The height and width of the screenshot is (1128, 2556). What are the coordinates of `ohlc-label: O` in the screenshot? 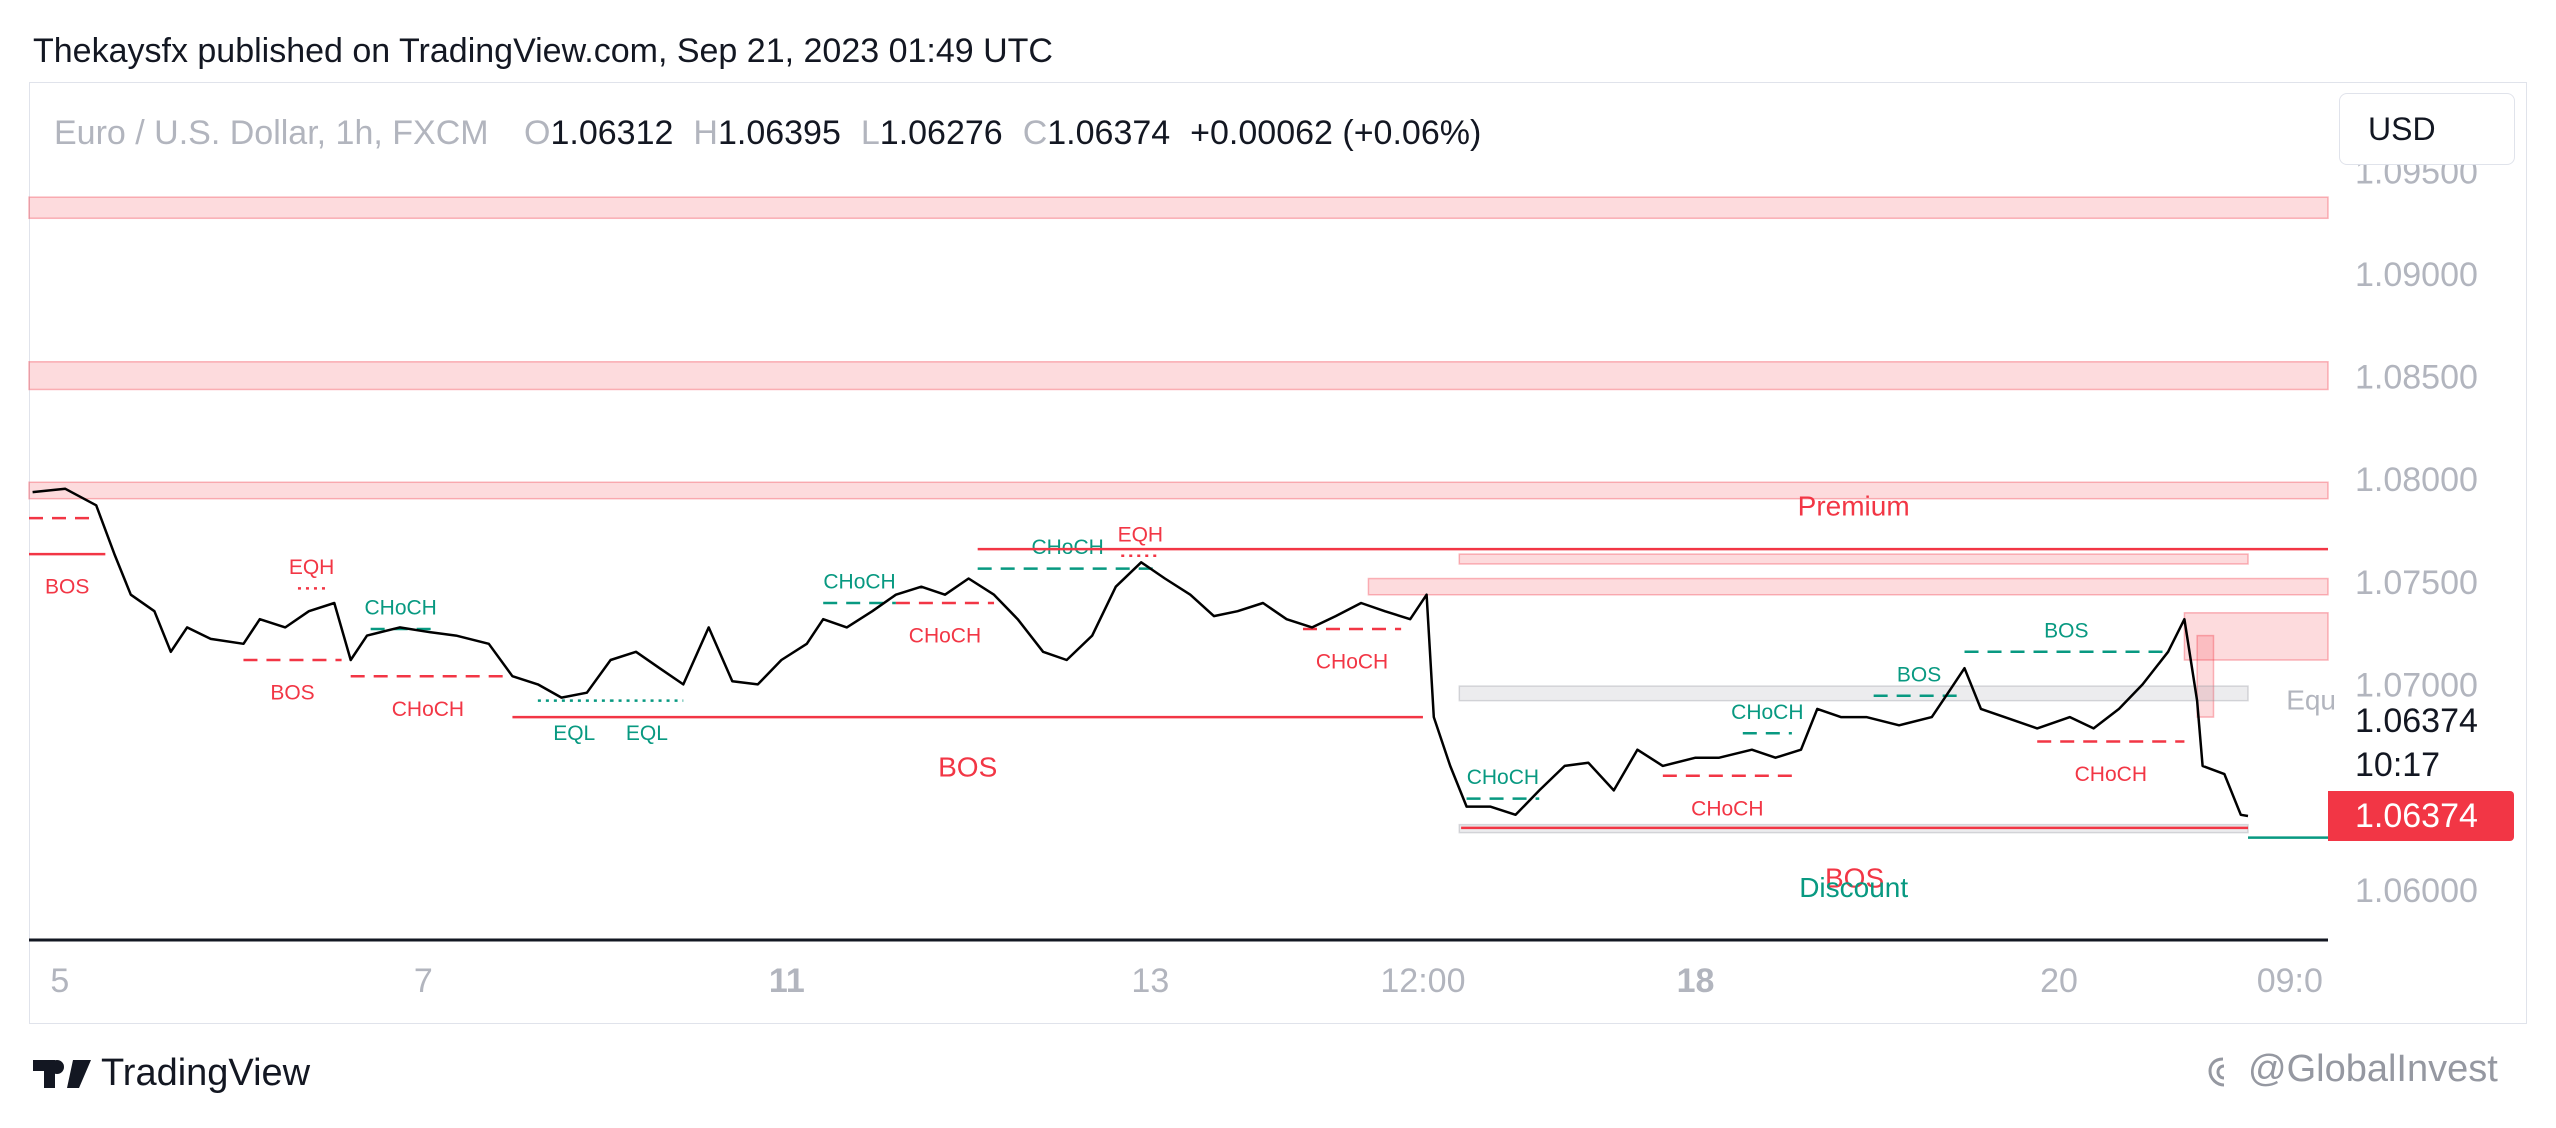 It's located at (537, 133).